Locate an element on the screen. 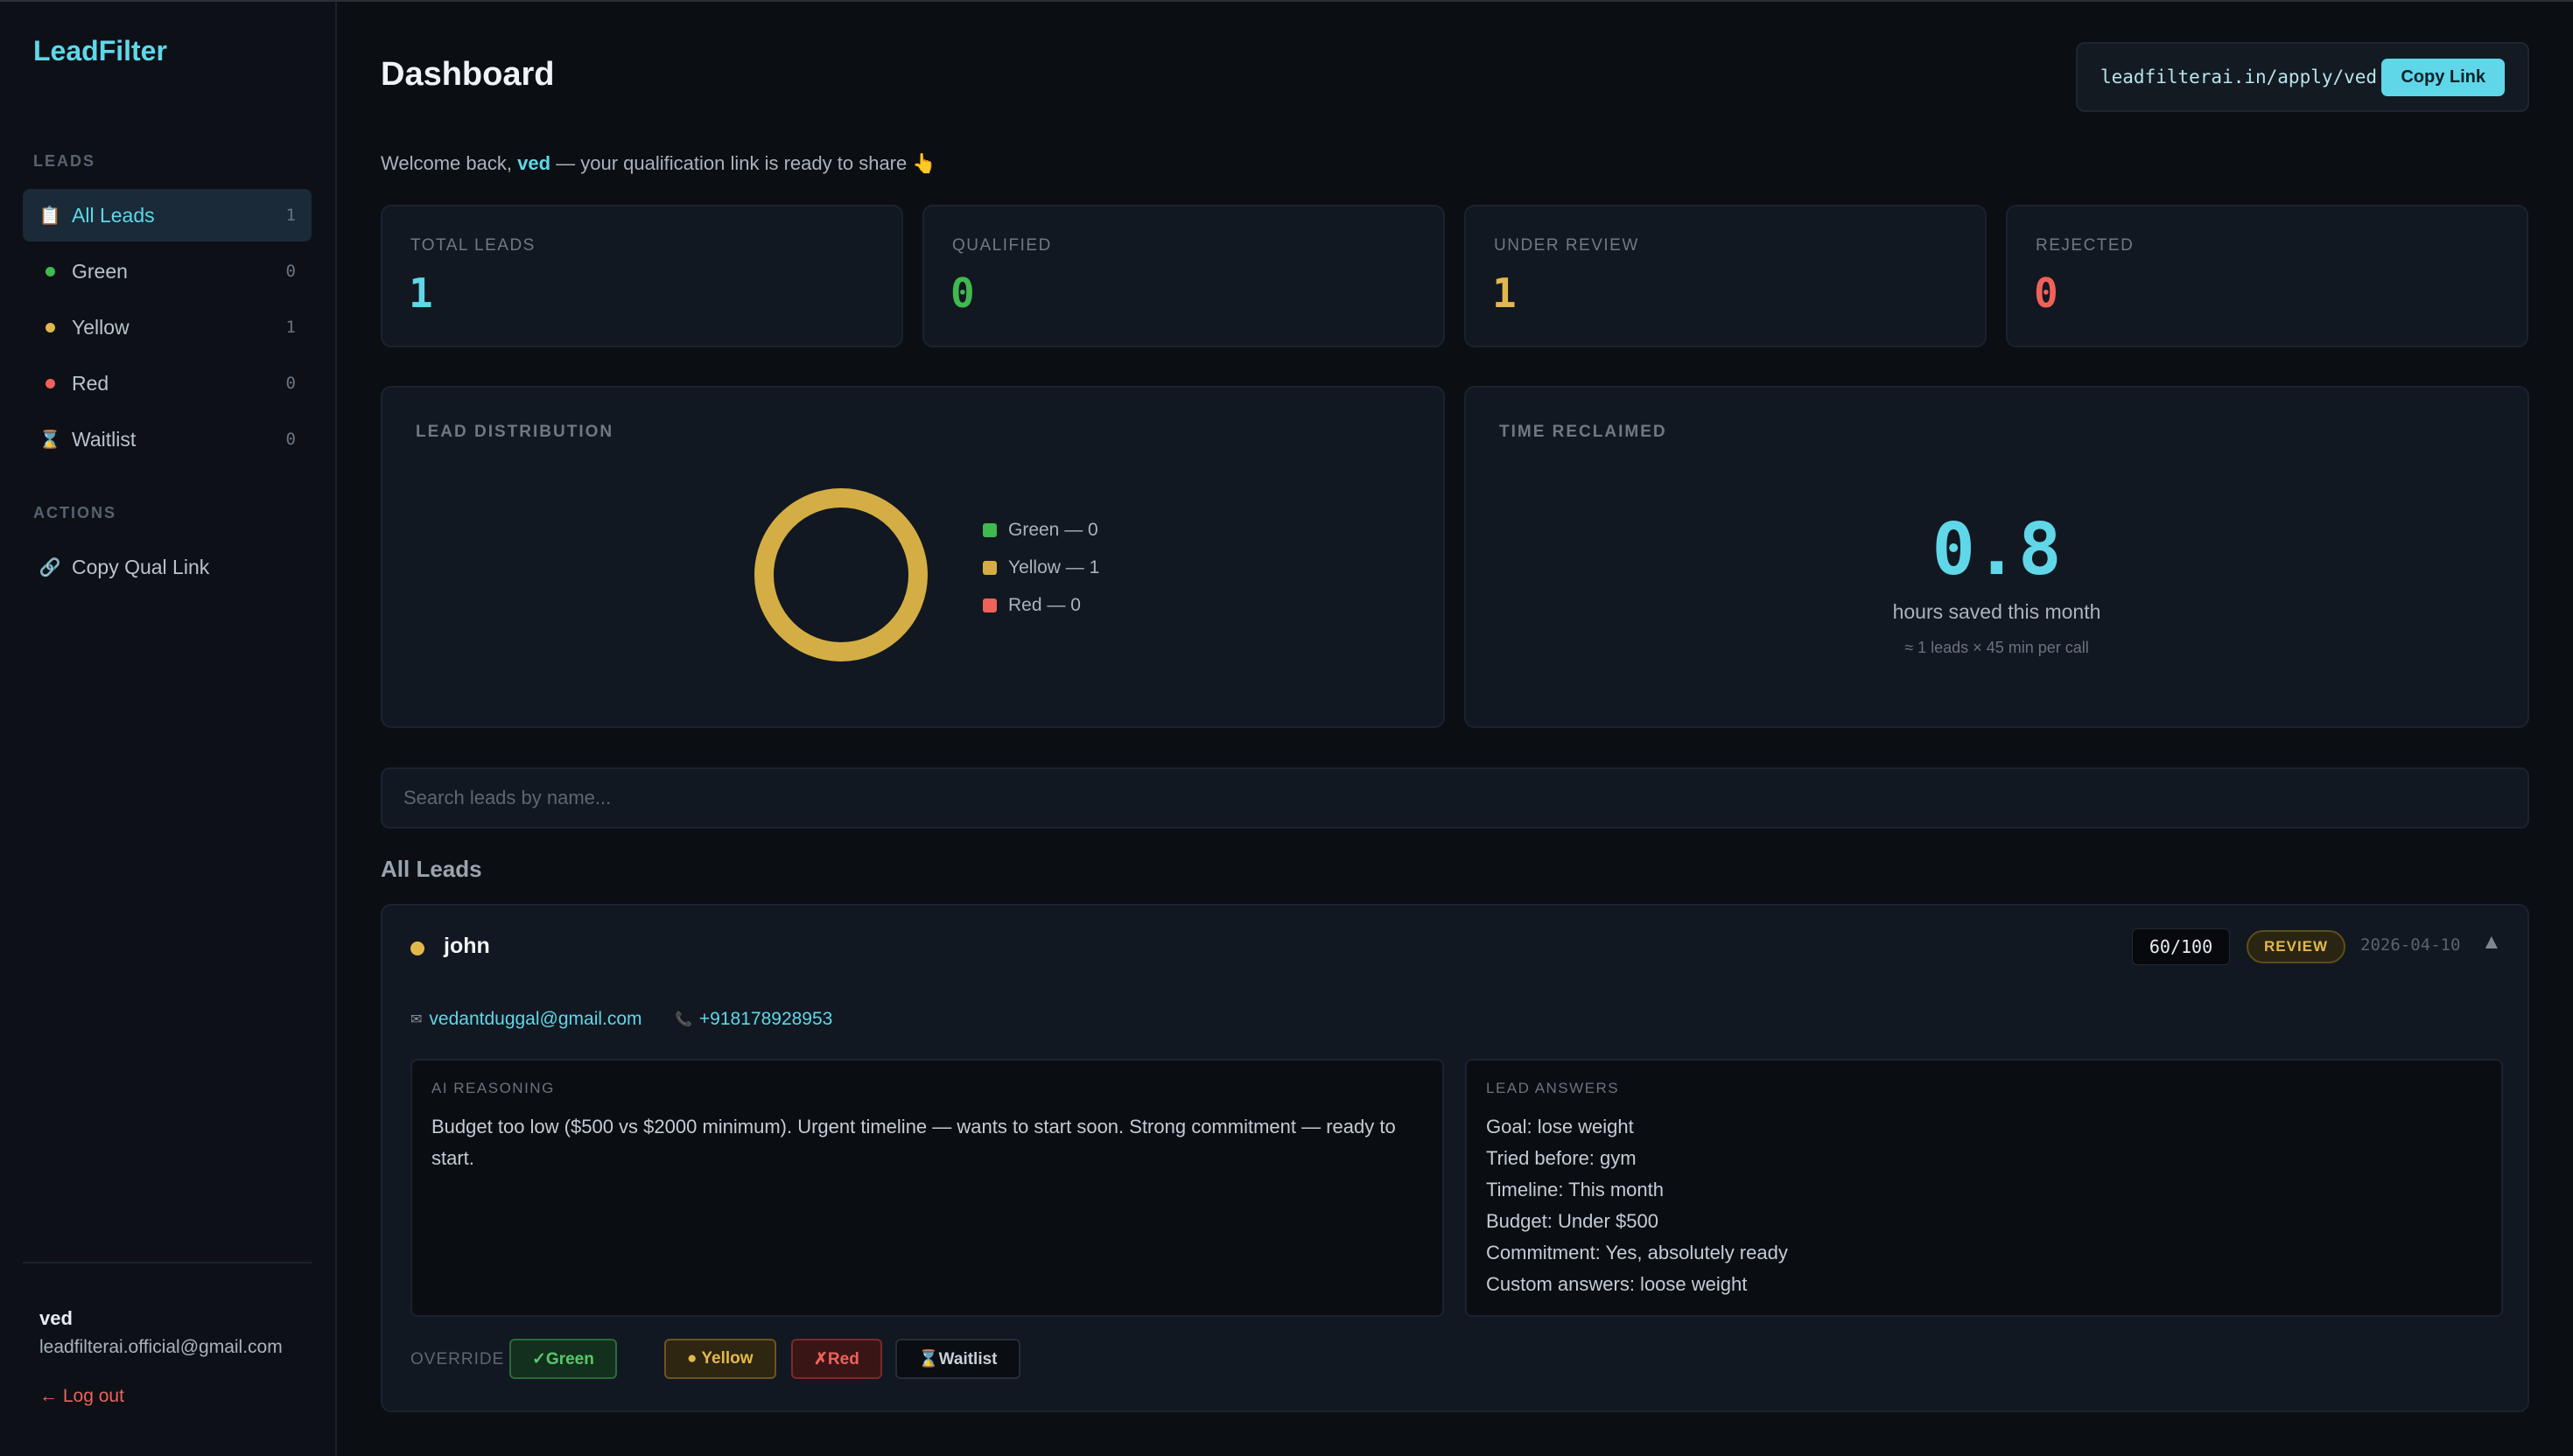 This screenshot has width=2573, height=1456. stat-label: TOTAL LEADS is located at coordinates (473, 245).